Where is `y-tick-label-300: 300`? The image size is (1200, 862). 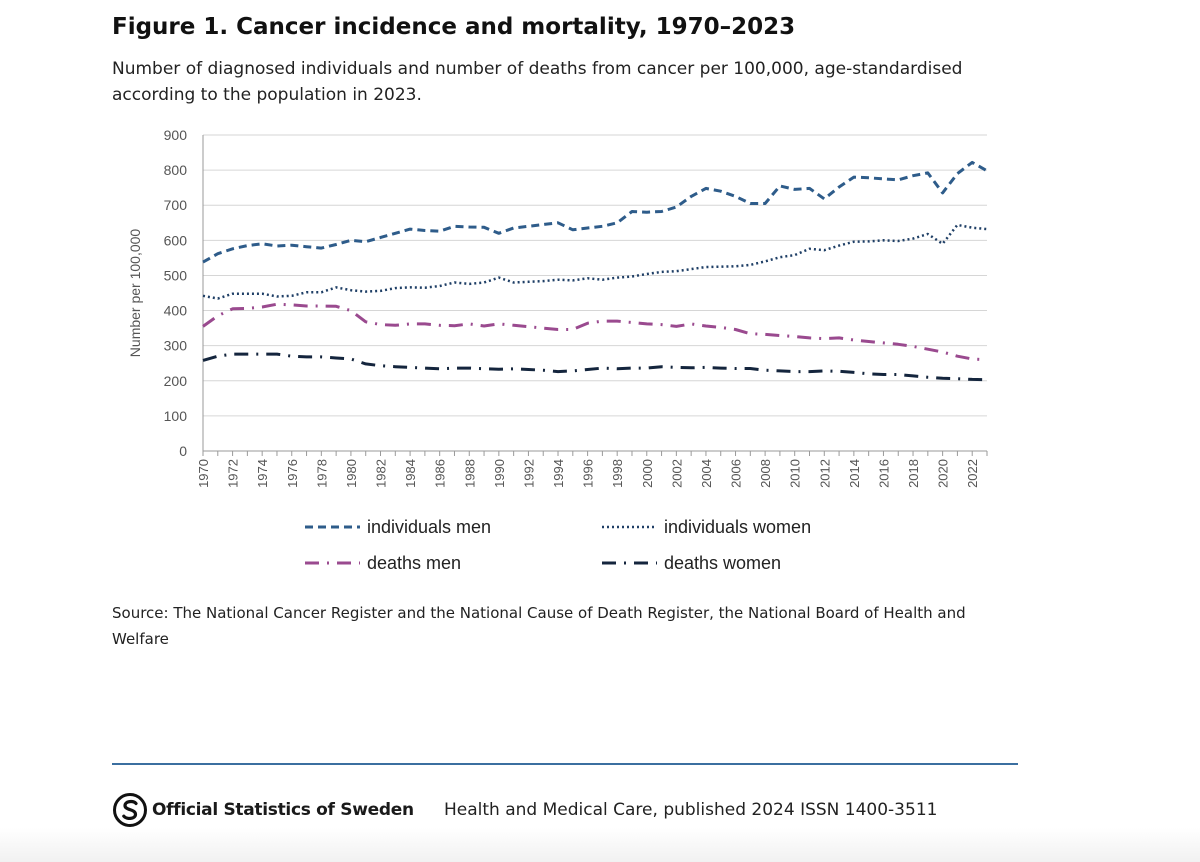 y-tick-label-300: 300 is located at coordinates (176, 346).